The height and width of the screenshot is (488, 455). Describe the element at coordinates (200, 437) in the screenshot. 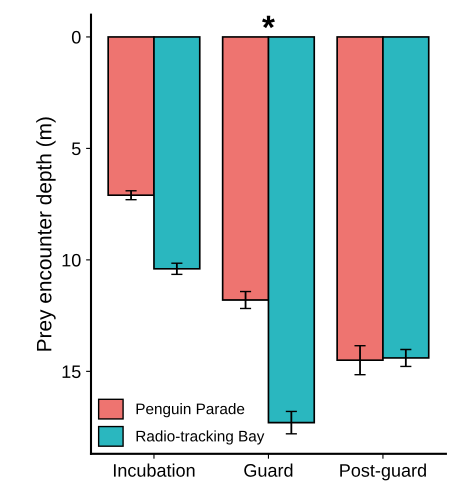

I see `legend-label: Radio-tracking Bay` at that location.